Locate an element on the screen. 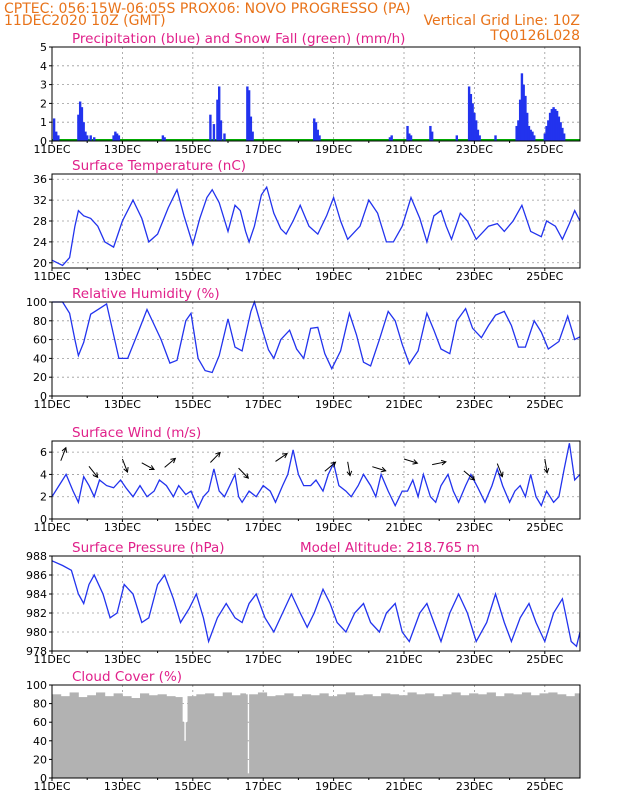 This screenshot has height=800, width=618. temperature-line is located at coordinates (316, 226).